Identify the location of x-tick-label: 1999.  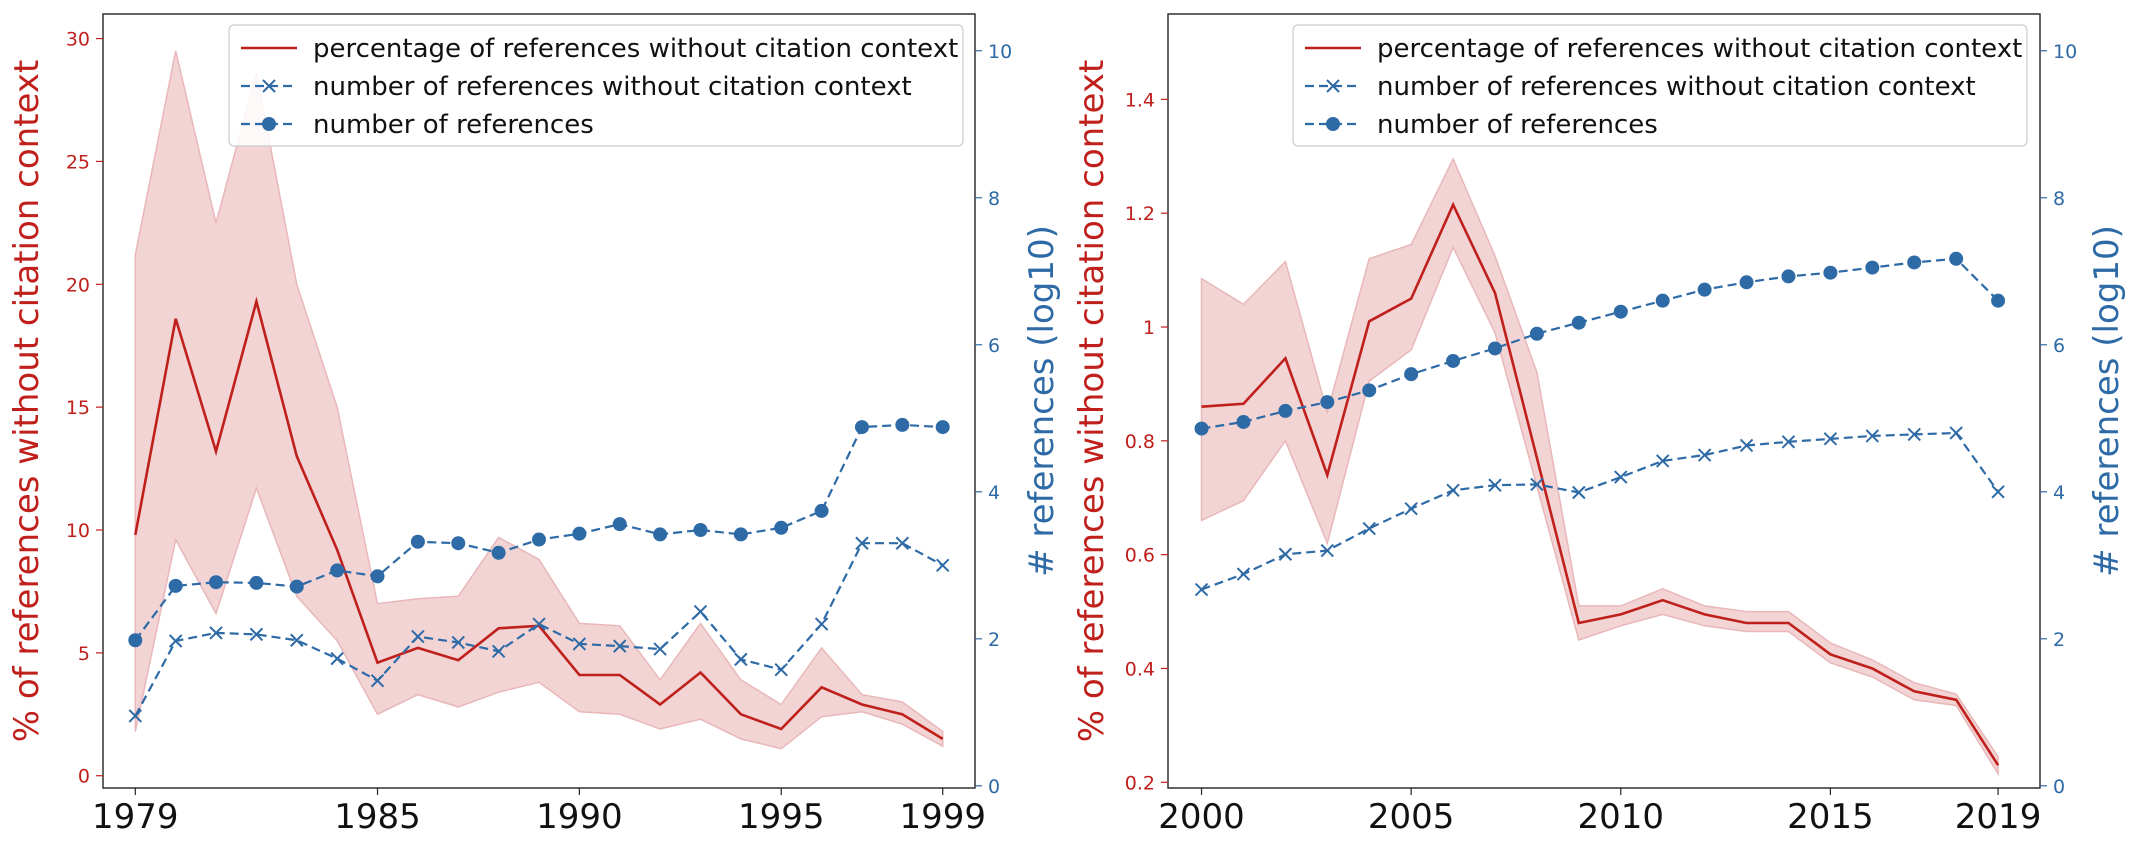
(942, 817).